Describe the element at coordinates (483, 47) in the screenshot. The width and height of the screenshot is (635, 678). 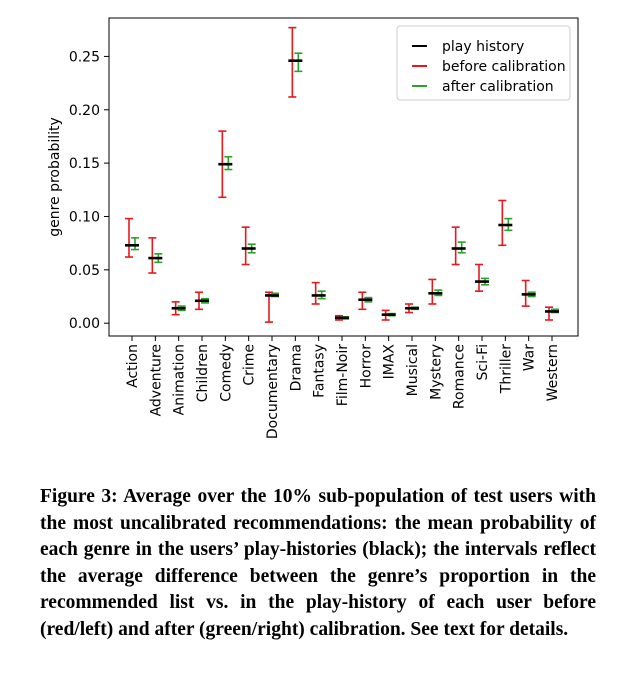
I see `legend-label: play history` at that location.